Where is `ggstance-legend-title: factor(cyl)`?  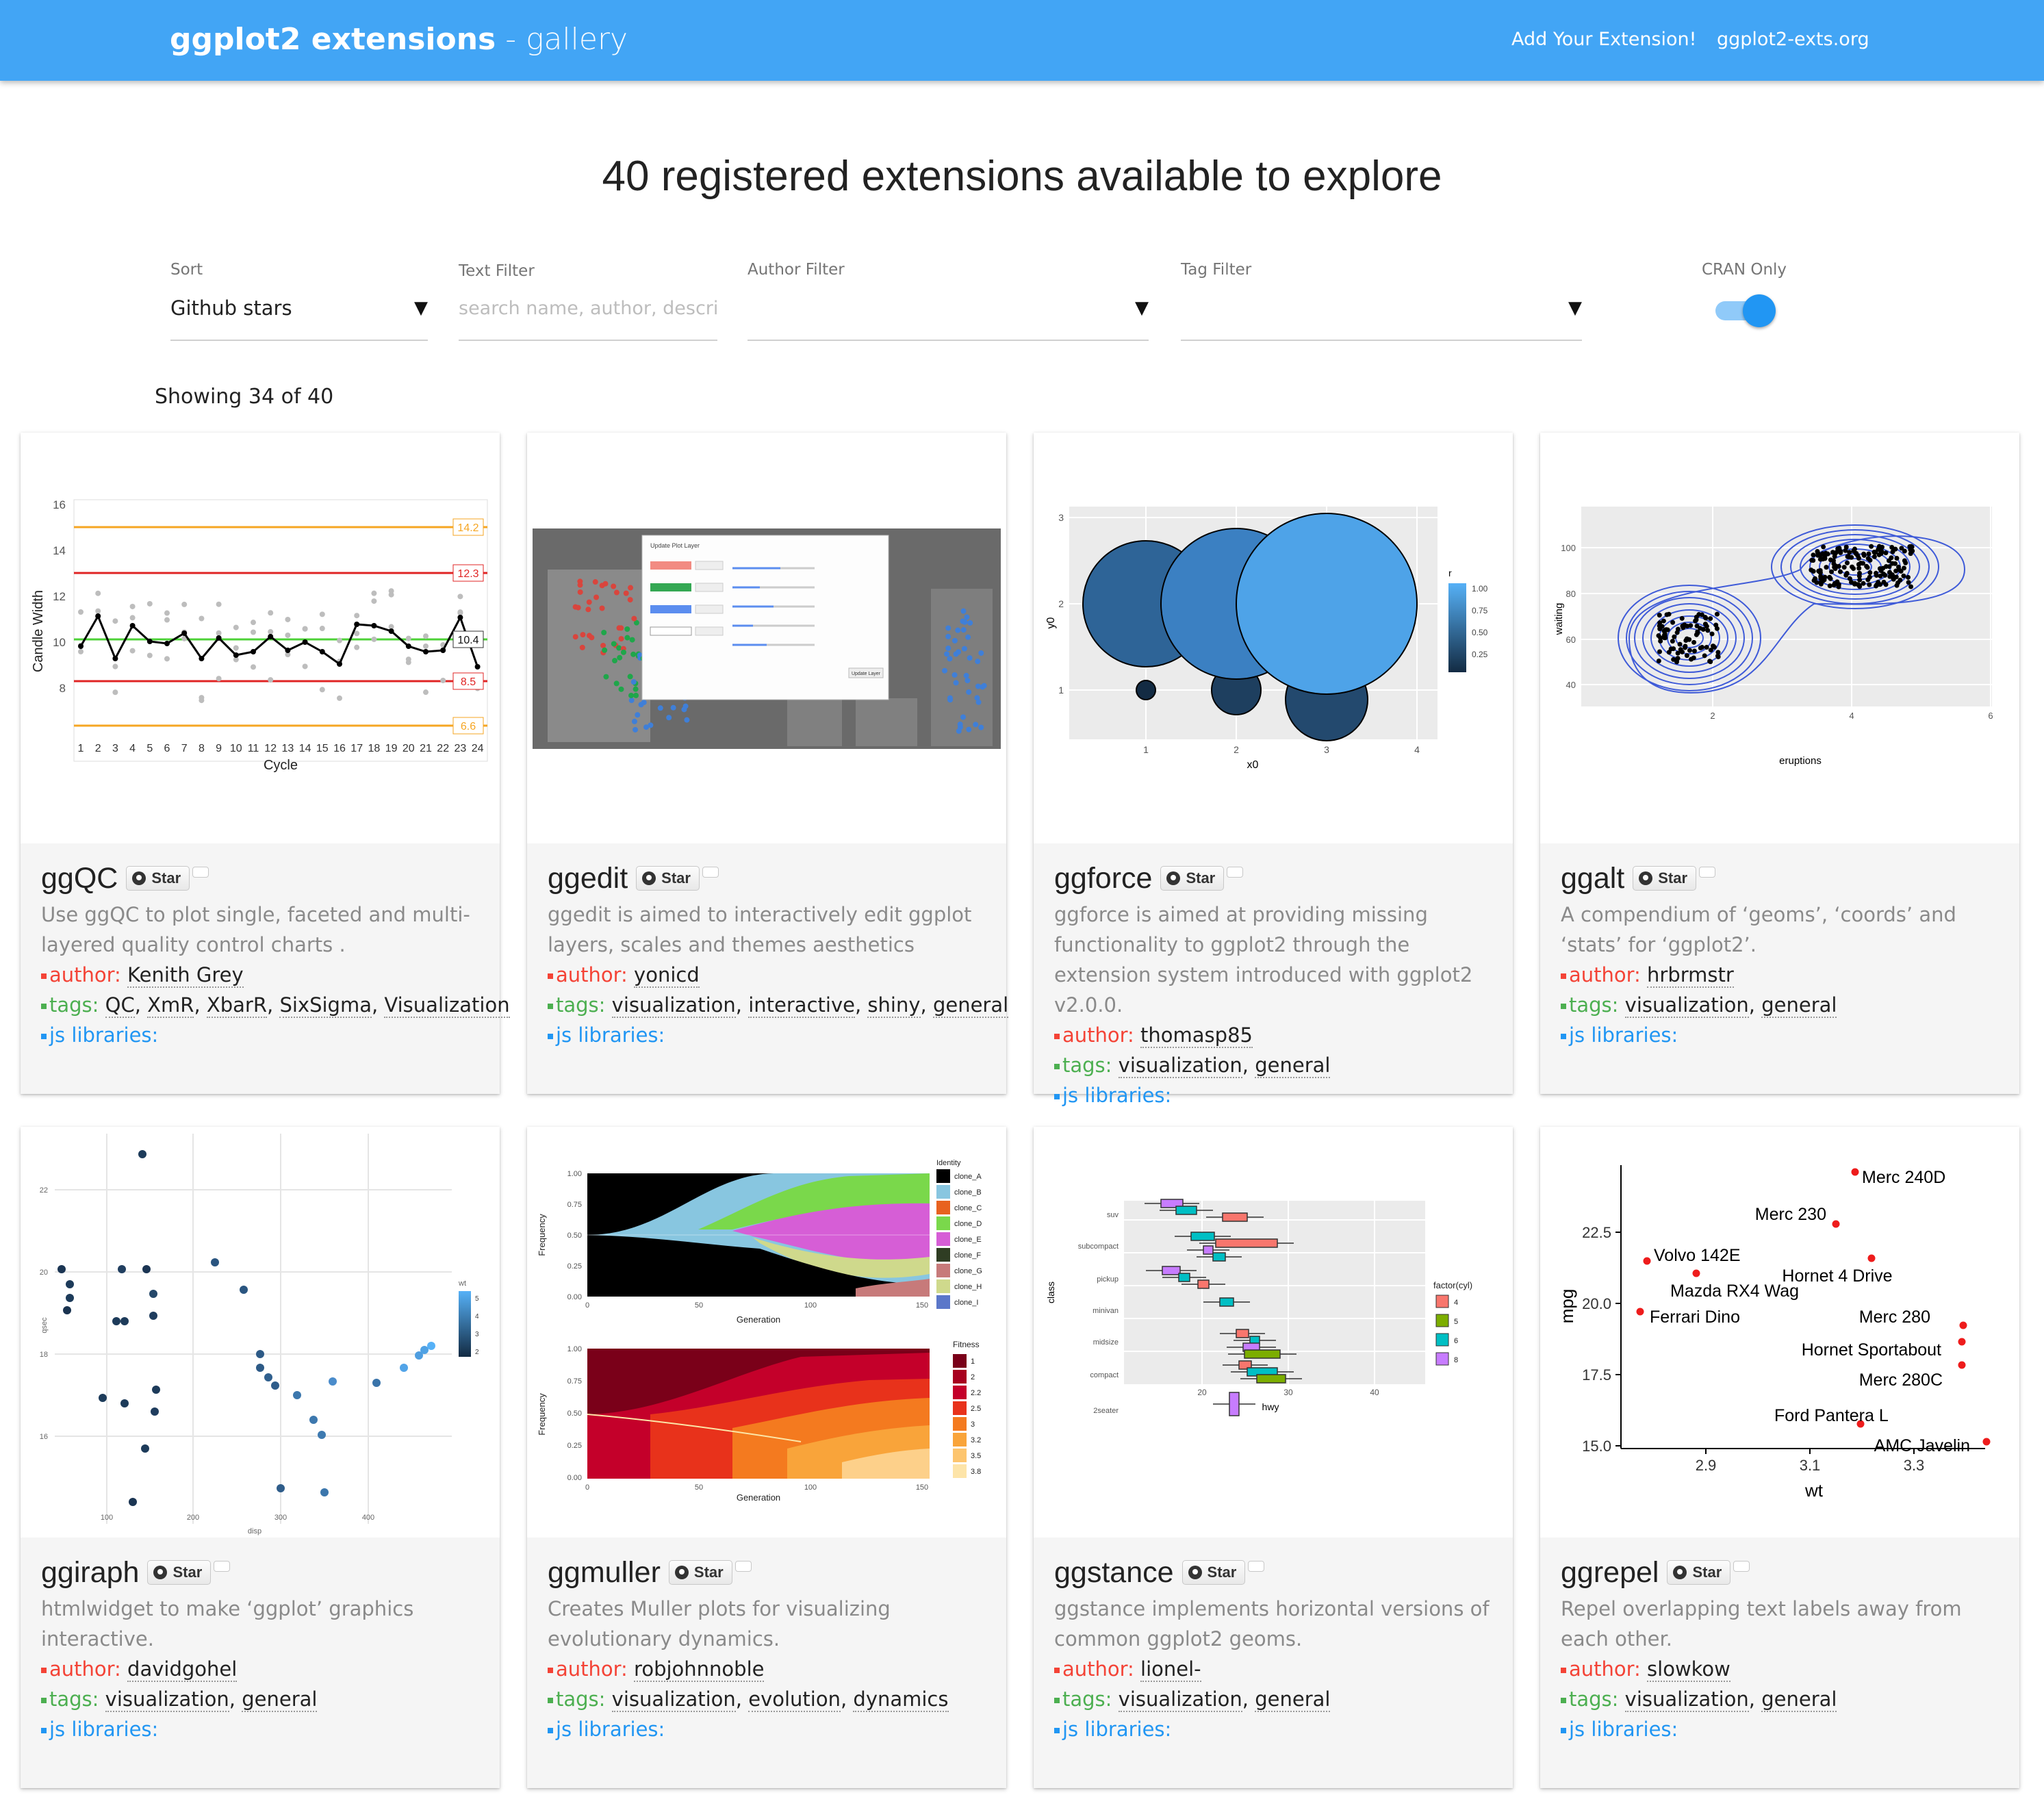
ggstance-legend-title: factor(cyl) is located at coordinates (1452, 1285).